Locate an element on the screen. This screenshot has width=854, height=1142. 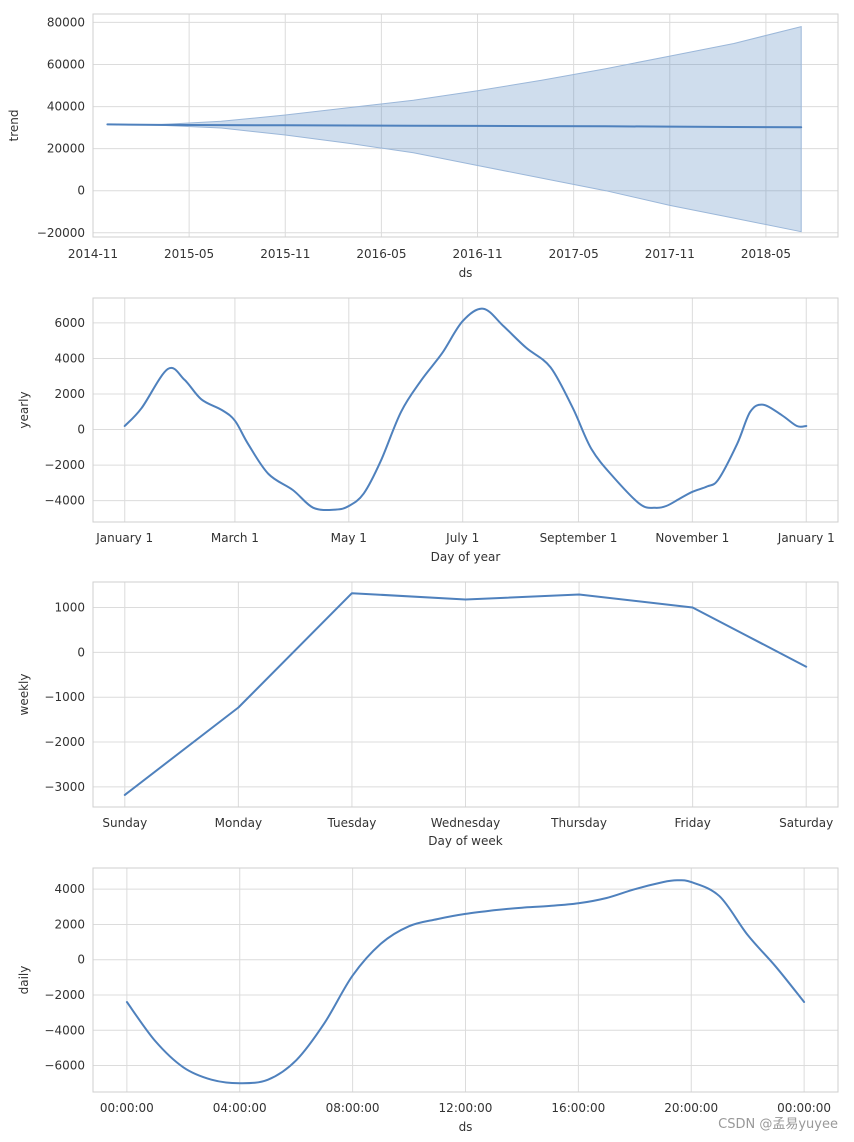
daily-y-tick-label: 4000 is located at coordinates (69, 889).